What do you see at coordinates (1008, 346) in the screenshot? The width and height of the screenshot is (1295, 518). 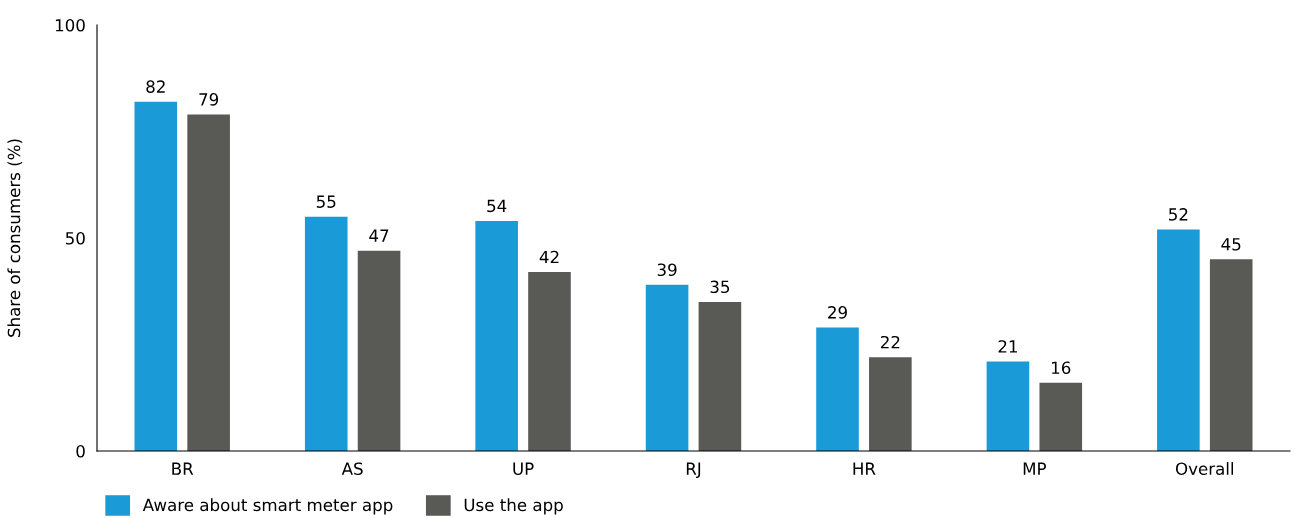 I see `data-label: 21` at bounding box center [1008, 346].